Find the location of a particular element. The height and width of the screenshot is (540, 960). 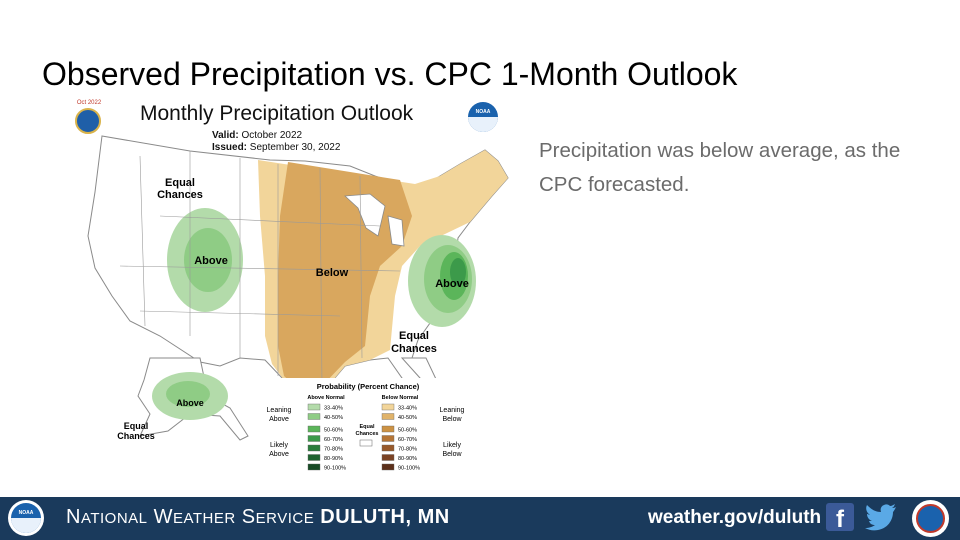

twitter-icon is located at coordinates (881, 518).